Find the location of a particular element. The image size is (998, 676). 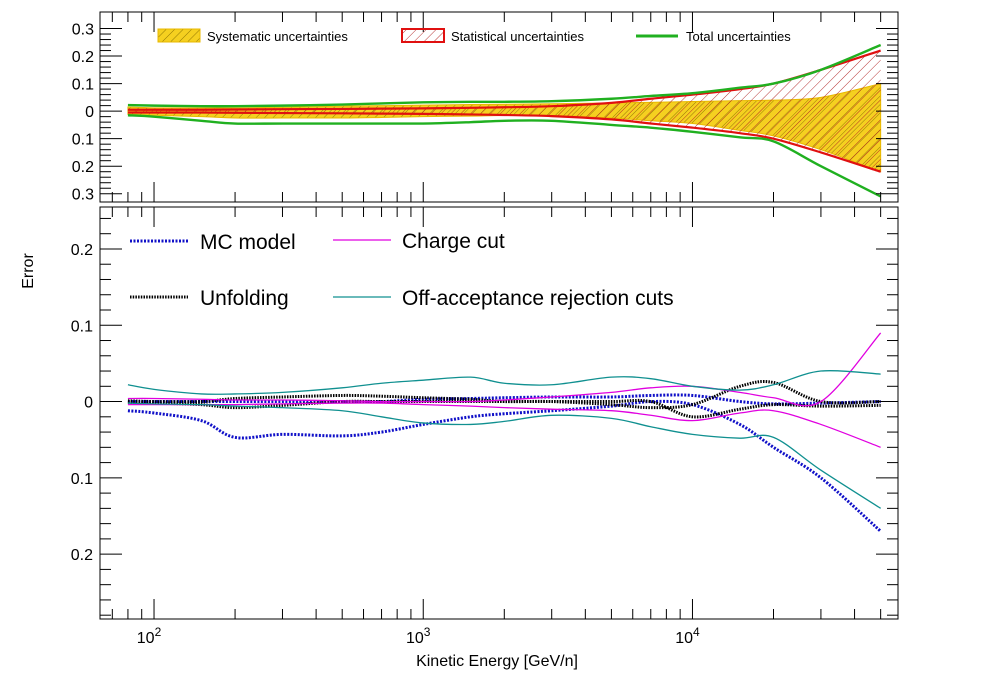

legend-label-statistical: Statistical uncertainties is located at coordinates (517, 36).